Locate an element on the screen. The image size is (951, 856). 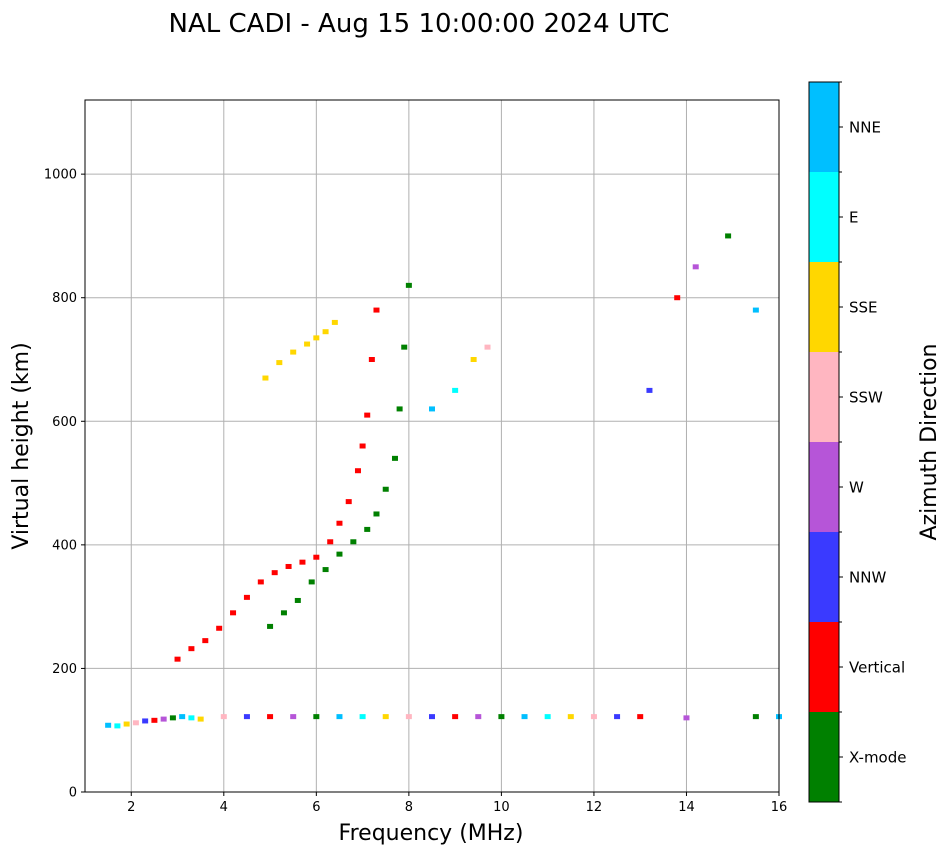
colorbar-tick-label: NNW is located at coordinates (867, 578).